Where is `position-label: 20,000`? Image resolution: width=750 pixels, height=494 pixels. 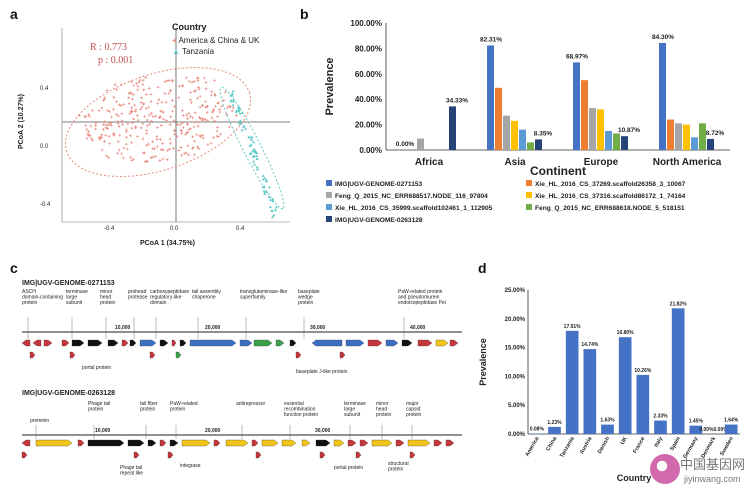
position-label: 20,000 is located at coordinates (213, 431).